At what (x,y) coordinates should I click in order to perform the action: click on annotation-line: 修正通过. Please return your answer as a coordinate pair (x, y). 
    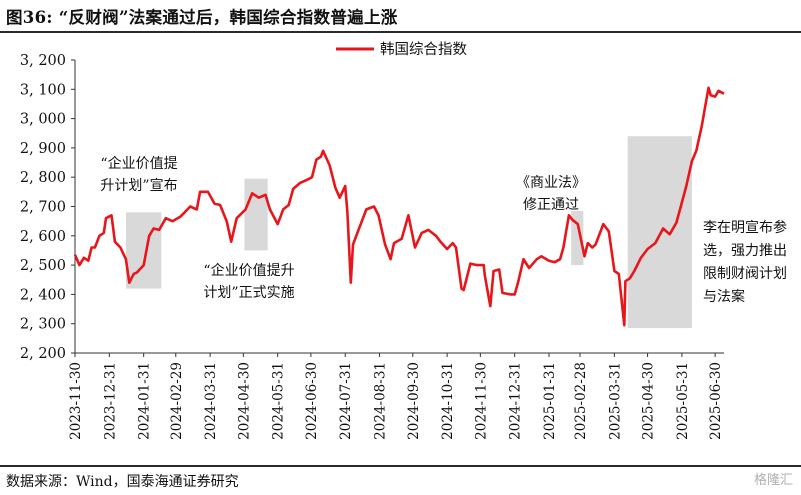
    Looking at the image, I should click on (551, 205).